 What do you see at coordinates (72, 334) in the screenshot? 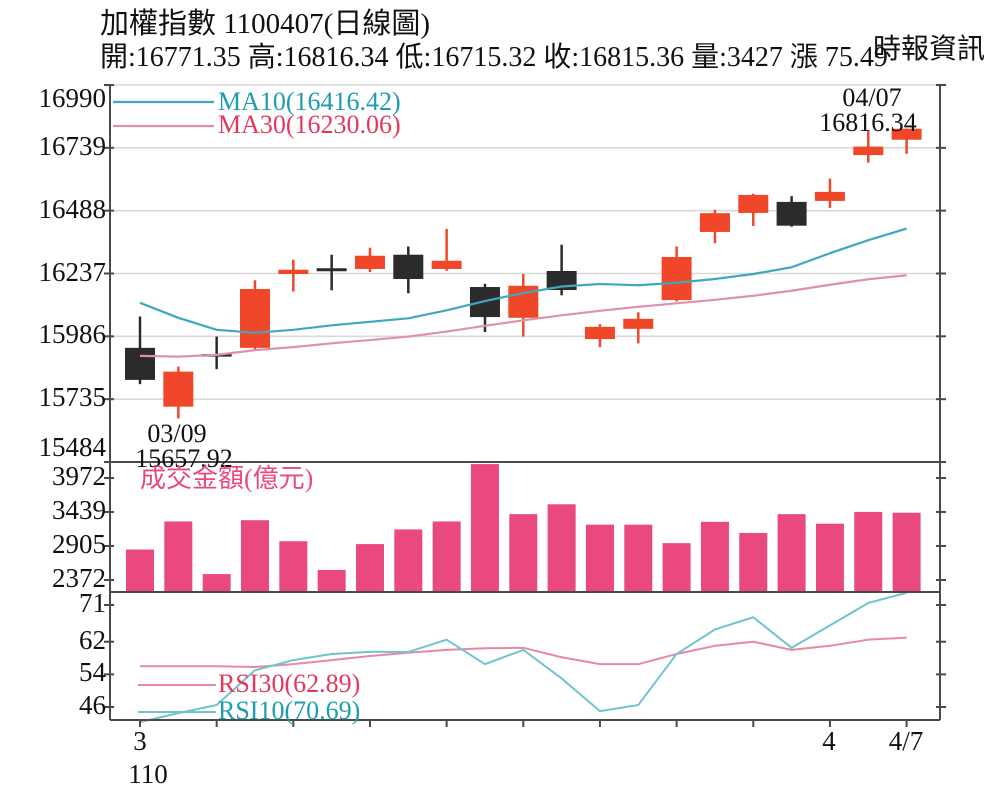
I see `price-ytick-label: 15986` at bounding box center [72, 334].